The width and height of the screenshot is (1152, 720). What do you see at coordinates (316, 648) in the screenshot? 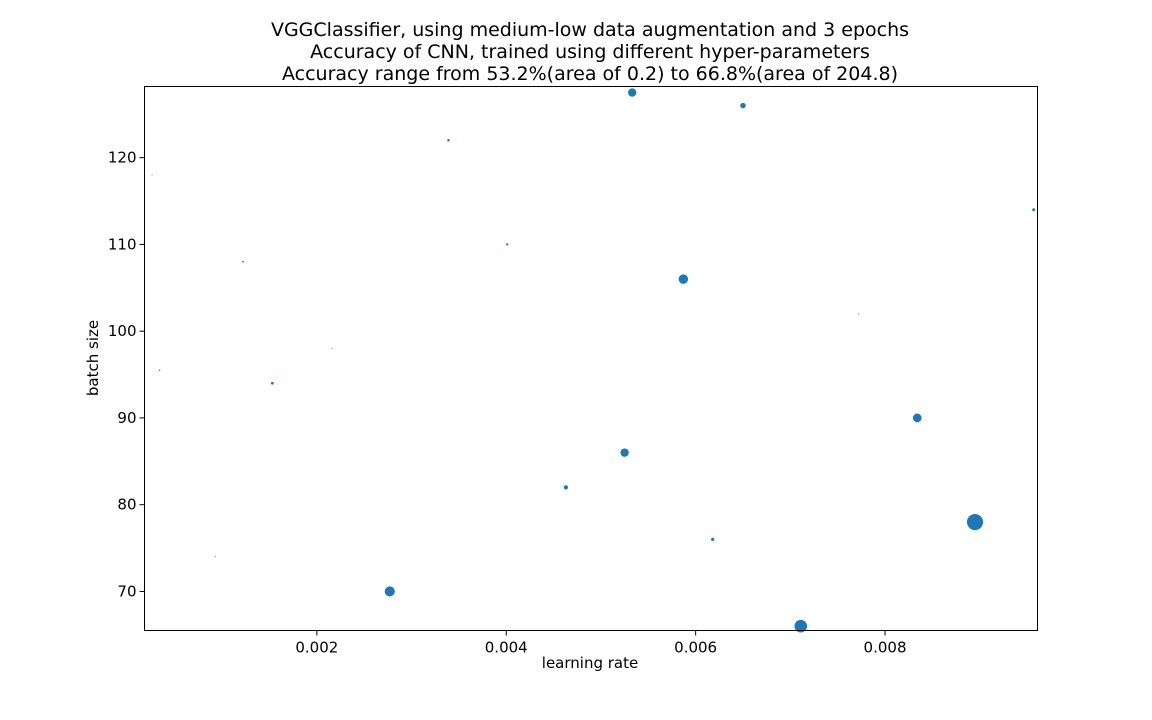
I see `x-tick-label: 0.002` at bounding box center [316, 648].